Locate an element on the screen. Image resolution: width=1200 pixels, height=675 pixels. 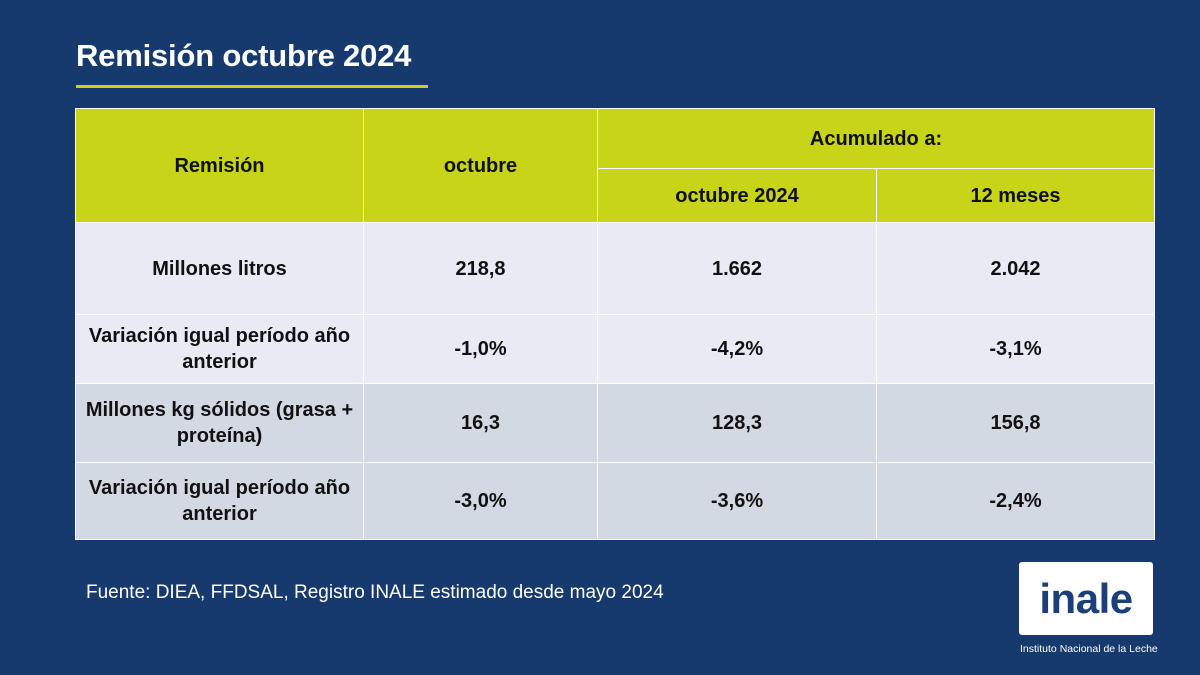
logo-wordmark: inale is located at coordinates (1086, 598).